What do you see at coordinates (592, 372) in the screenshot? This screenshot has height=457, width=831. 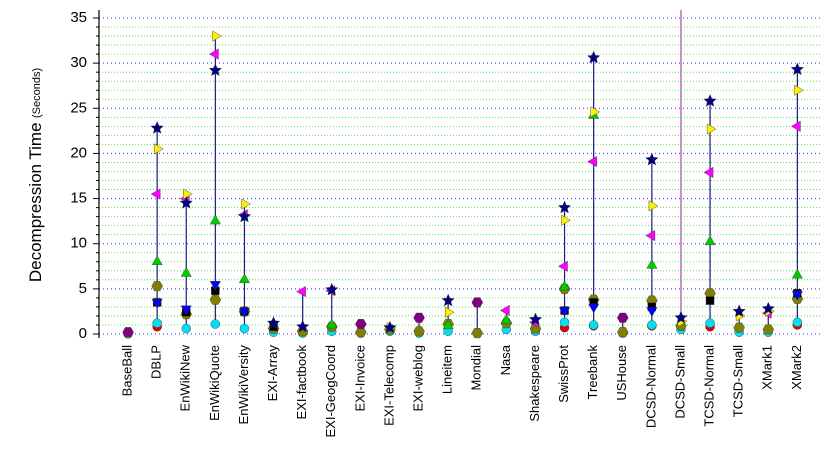 I see `x-tick-label: Treebank` at bounding box center [592, 372].